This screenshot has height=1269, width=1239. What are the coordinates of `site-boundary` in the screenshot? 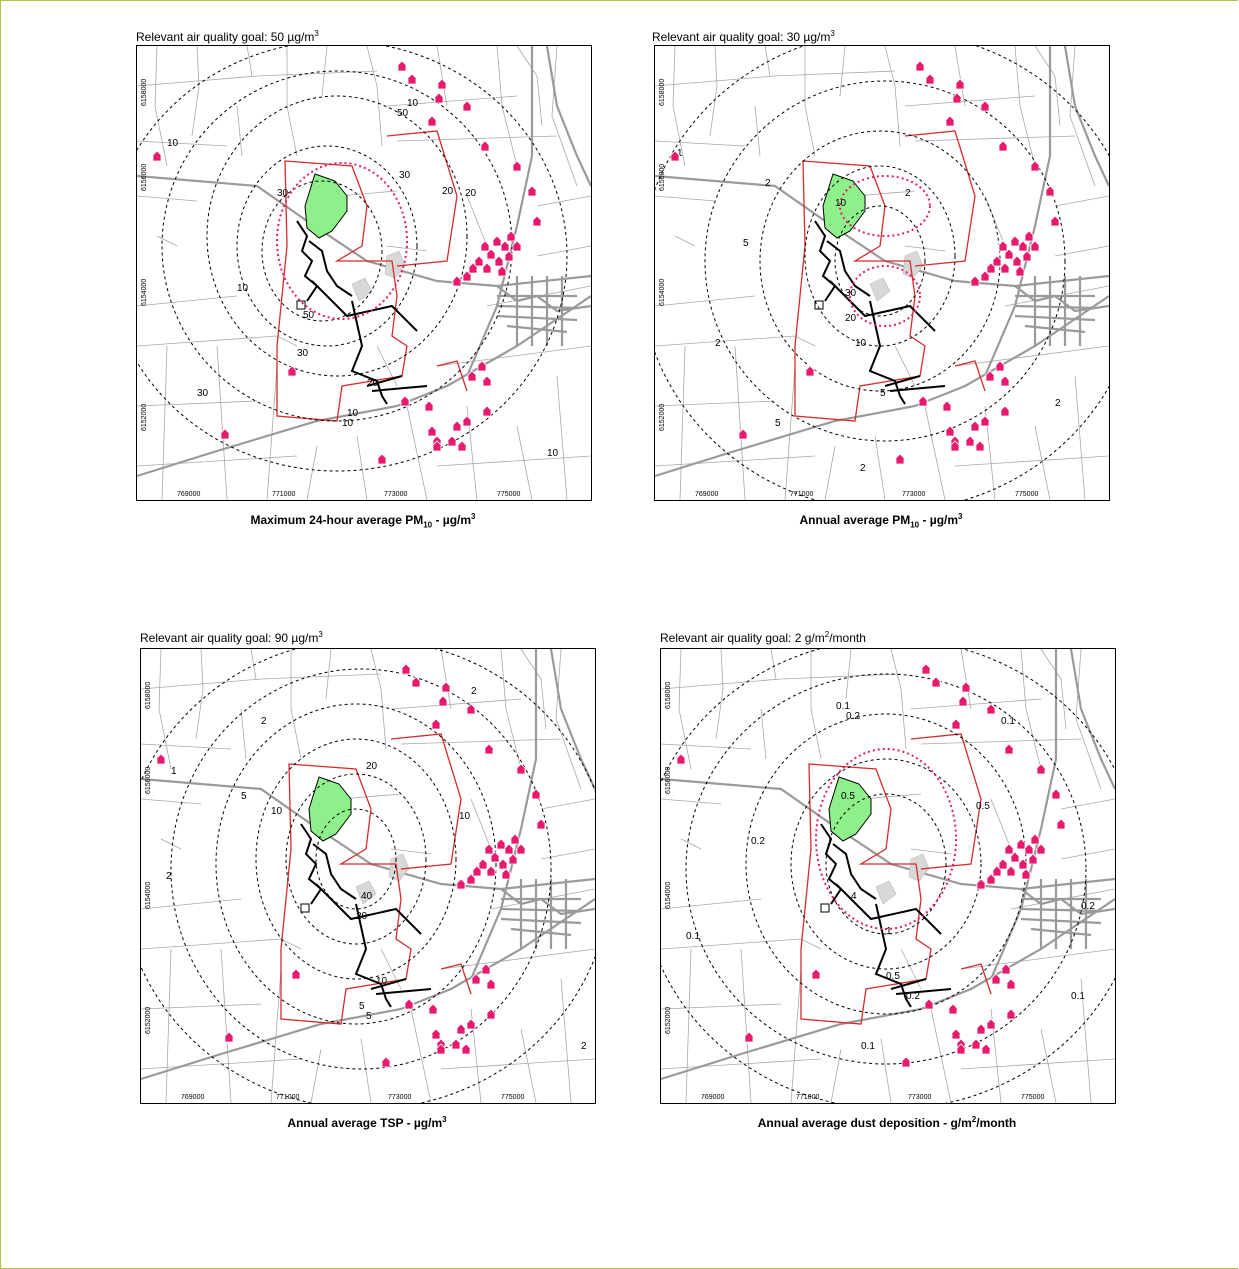 It's located at (342, 291).